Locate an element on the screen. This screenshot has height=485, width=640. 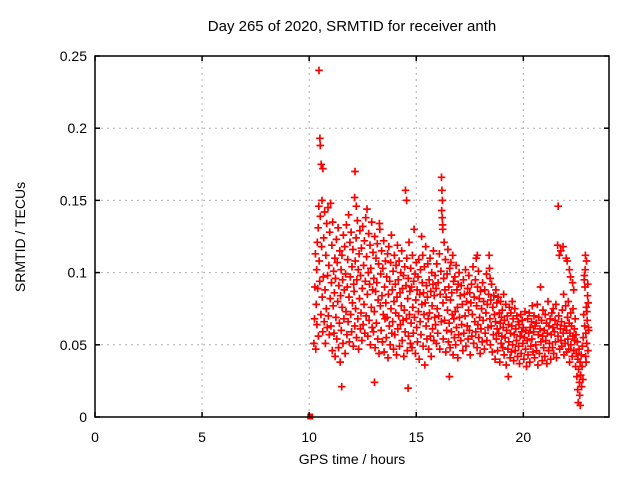
y-tick-label: 0.2 is located at coordinates (78, 128).